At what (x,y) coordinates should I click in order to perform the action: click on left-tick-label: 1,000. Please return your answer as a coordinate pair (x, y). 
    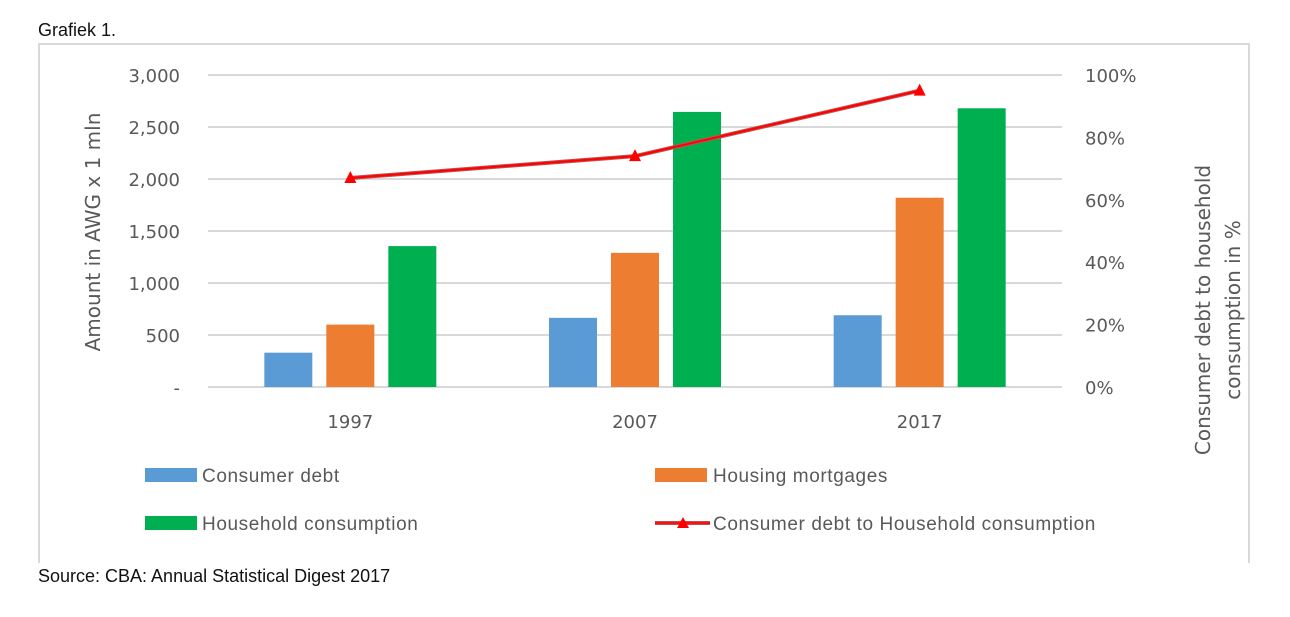
    Looking at the image, I should click on (154, 284).